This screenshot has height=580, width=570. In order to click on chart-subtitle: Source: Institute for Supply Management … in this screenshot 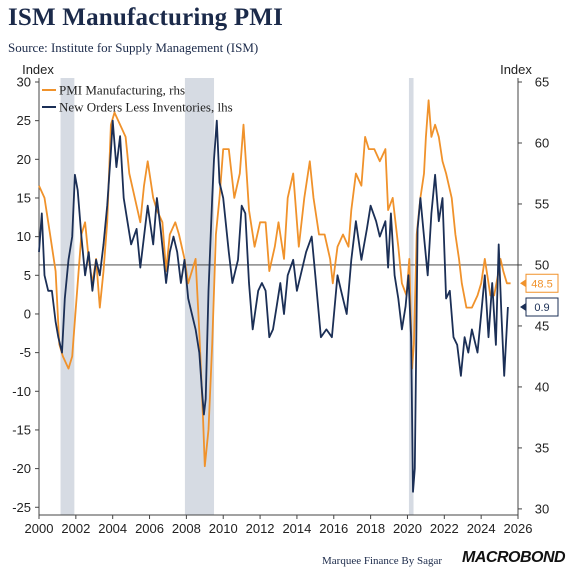, I will do `click(133, 47)`.